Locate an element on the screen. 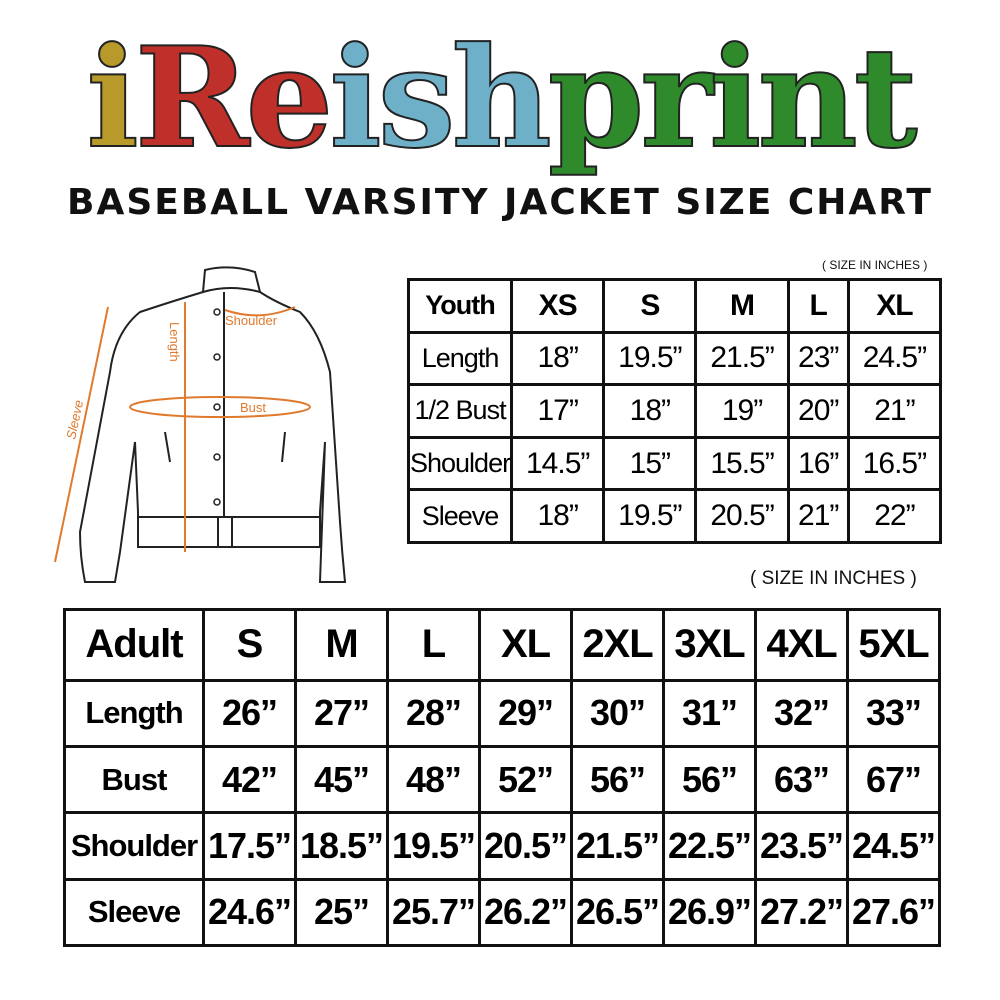 The image size is (1000, 1000). jacket-diagram: Shoulder Length Bust Sleeve is located at coordinates (200, 424).